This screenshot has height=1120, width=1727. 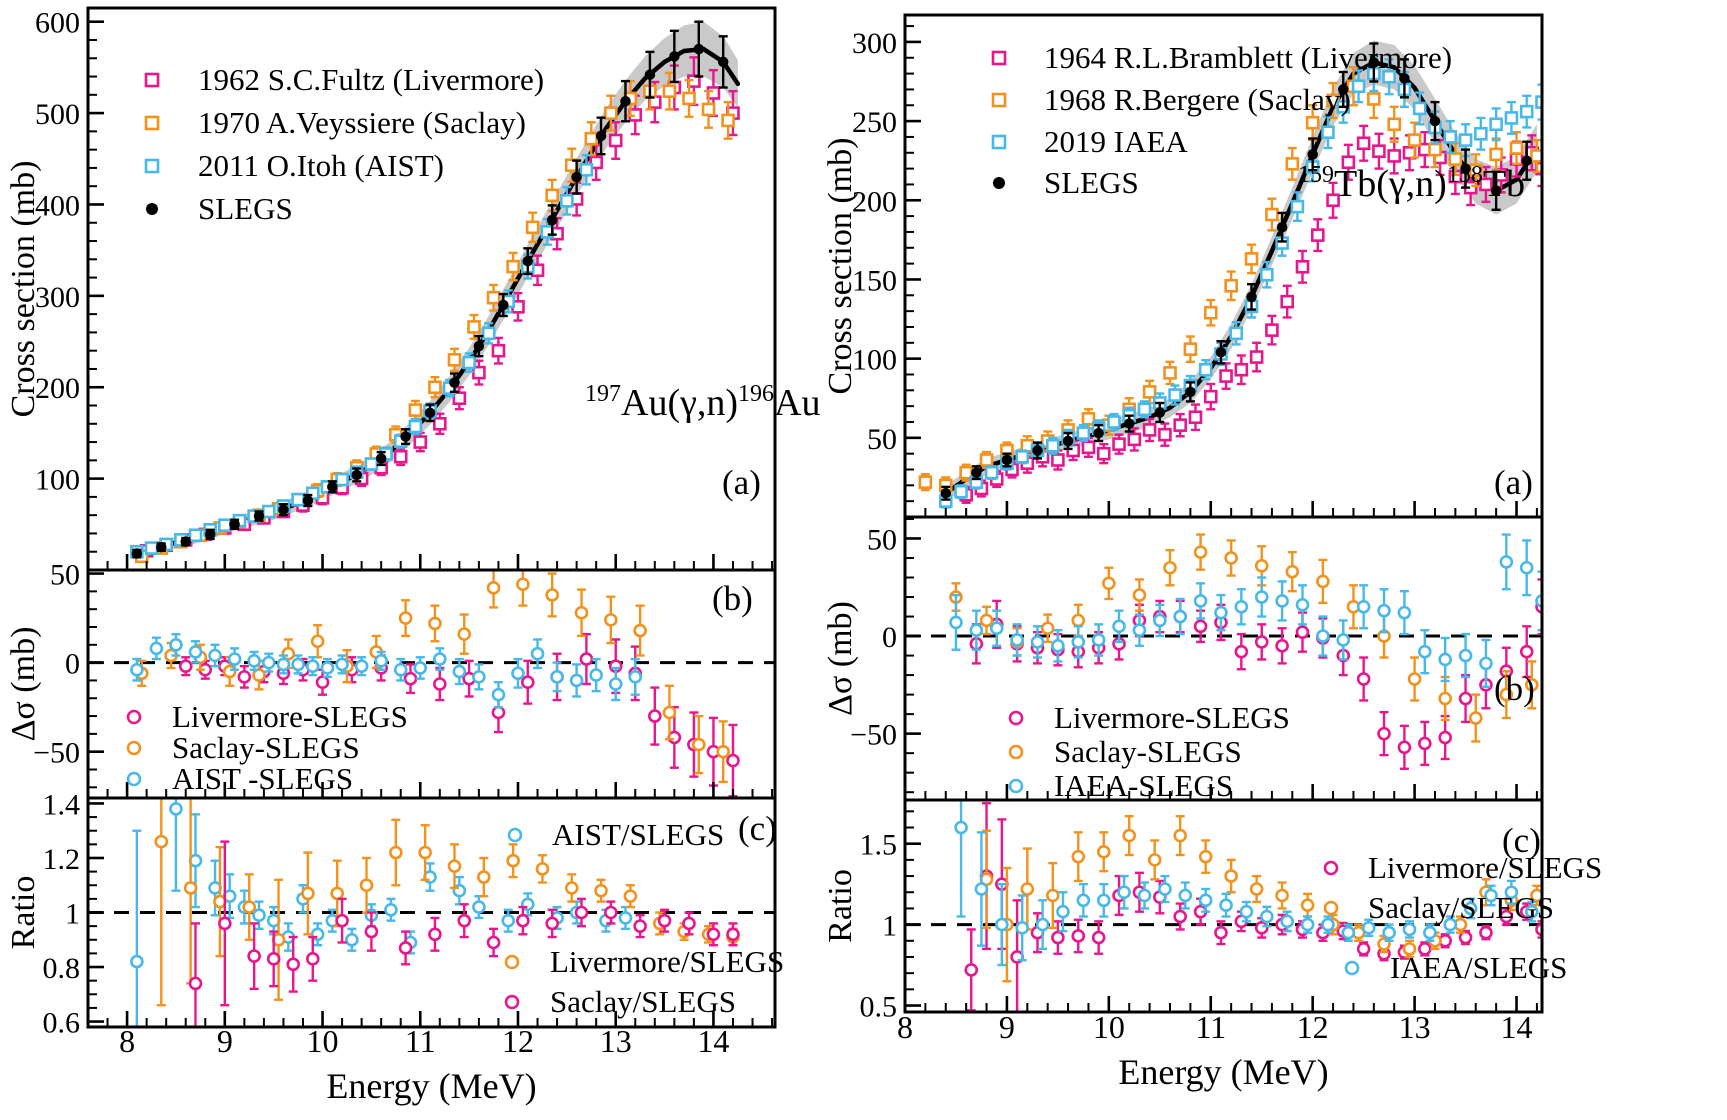 What do you see at coordinates (1248, 57) in the screenshot?
I see `legend-label: 1964 R.L.Bramblett (Livermore)` at bounding box center [1248, 57].